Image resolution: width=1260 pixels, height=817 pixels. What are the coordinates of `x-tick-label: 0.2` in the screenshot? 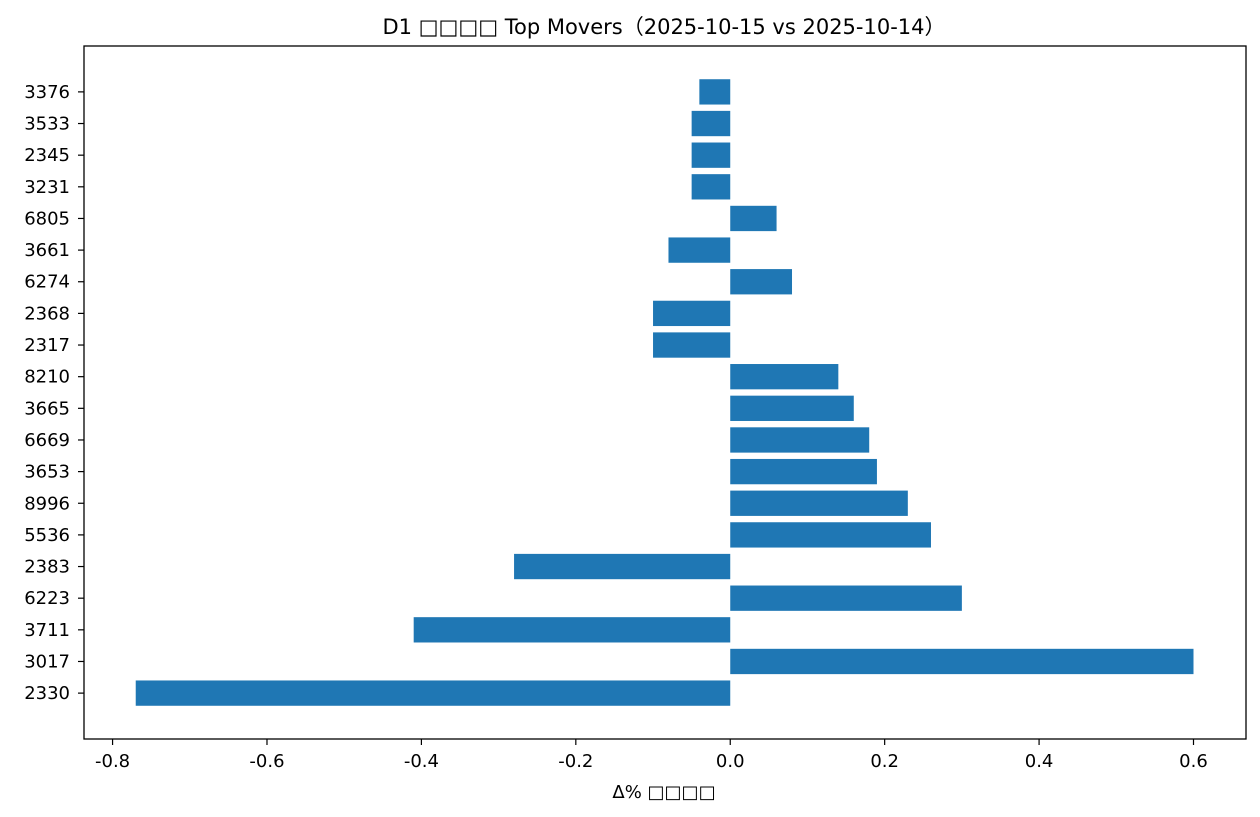 It's located at (884, 761).